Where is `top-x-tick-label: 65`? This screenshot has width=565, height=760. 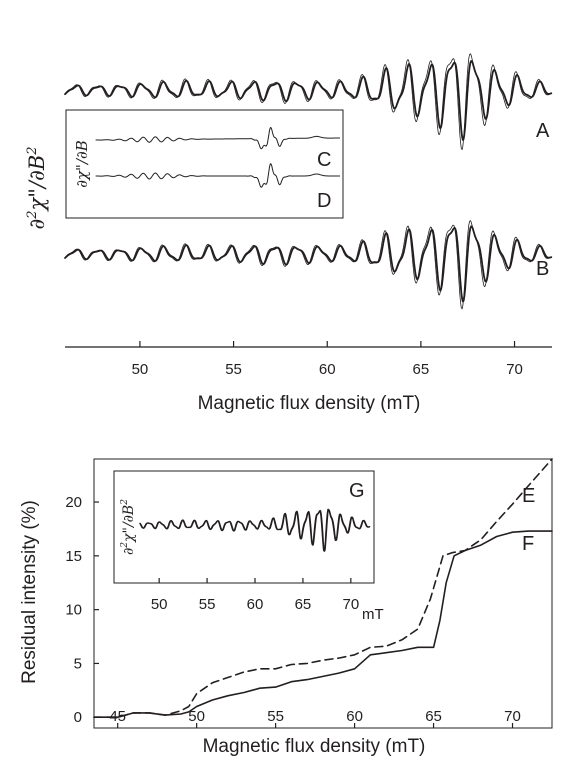 top-x-tick-label: 65 is located at coordinates (421, 369).